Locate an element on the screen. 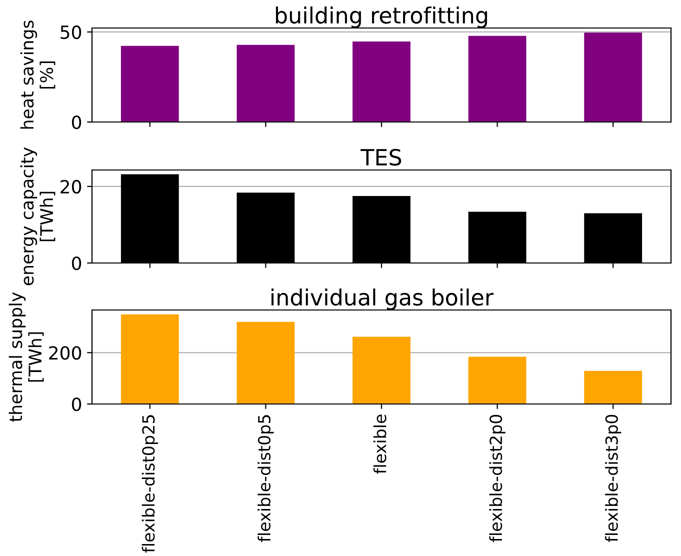  y-tick-label: 20 is located at coordinates (71, 187).